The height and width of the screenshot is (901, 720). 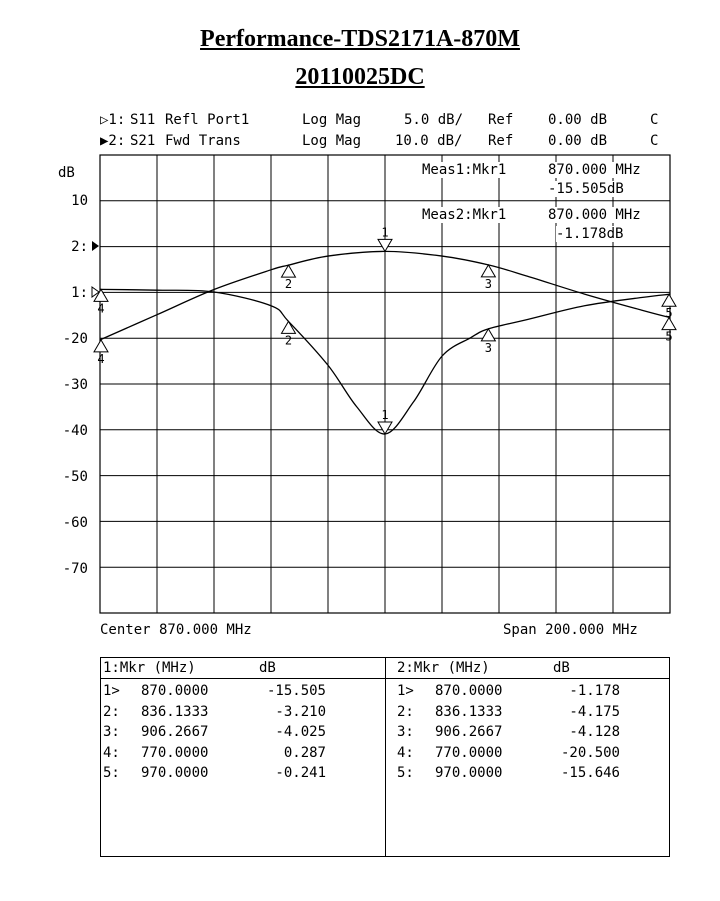 What do you see at coordinates (384, 415) in the screenshot?
I see `s11-marker-1-label: 1` at bounding box center [384, 415].